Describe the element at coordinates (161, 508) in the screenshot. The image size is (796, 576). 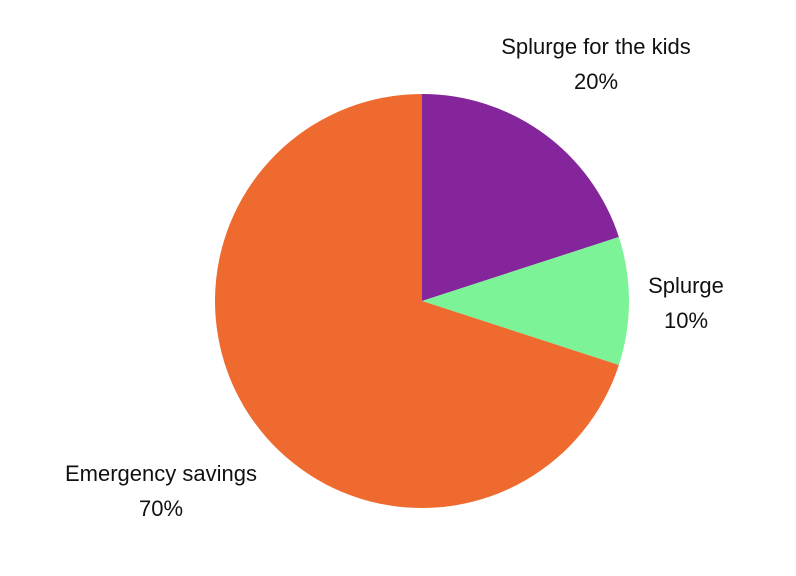
I see `slice-value-emergency-savings: 70%` at that location.